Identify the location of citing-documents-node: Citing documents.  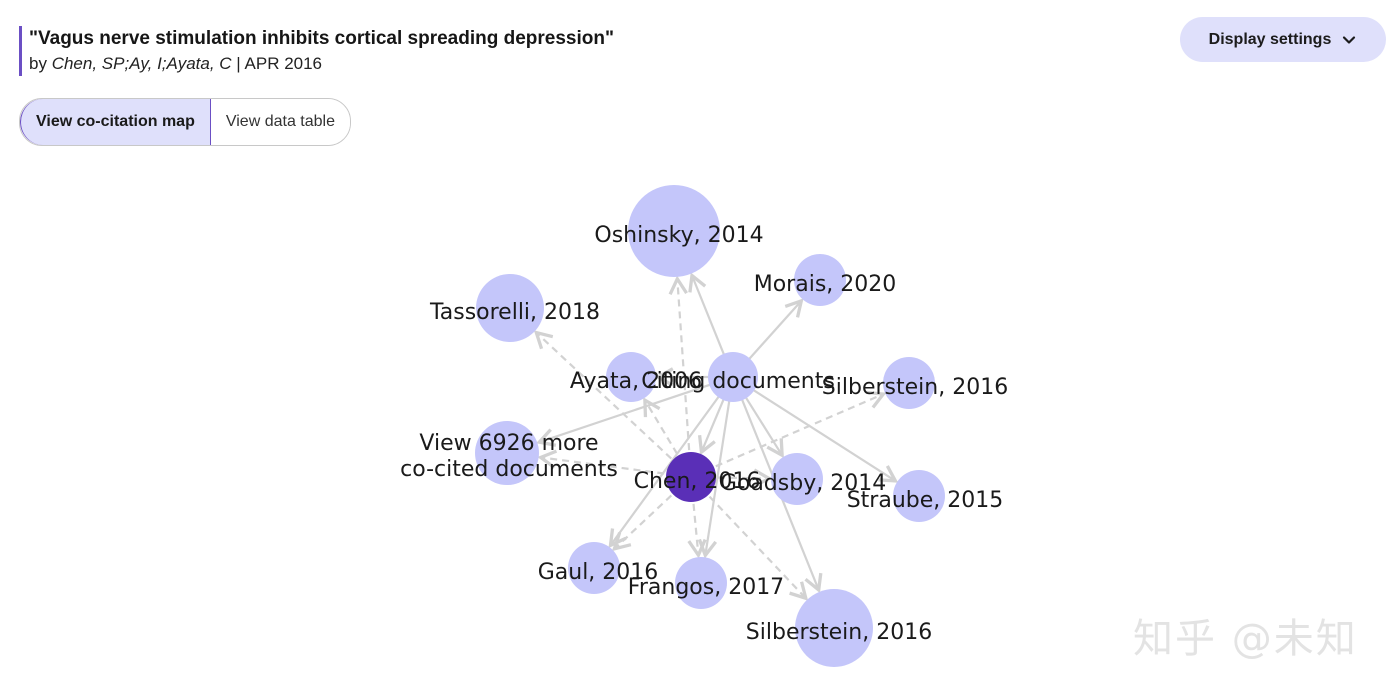
(738, 377).